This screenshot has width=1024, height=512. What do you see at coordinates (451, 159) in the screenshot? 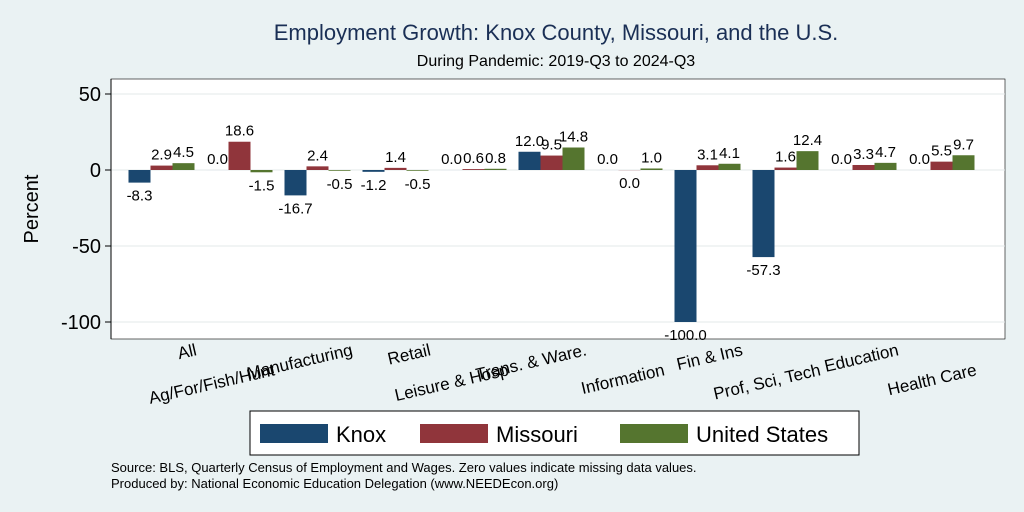
I see `data-label-knox-leisure-hosp: 0.0` at bounding box center [451, 159].